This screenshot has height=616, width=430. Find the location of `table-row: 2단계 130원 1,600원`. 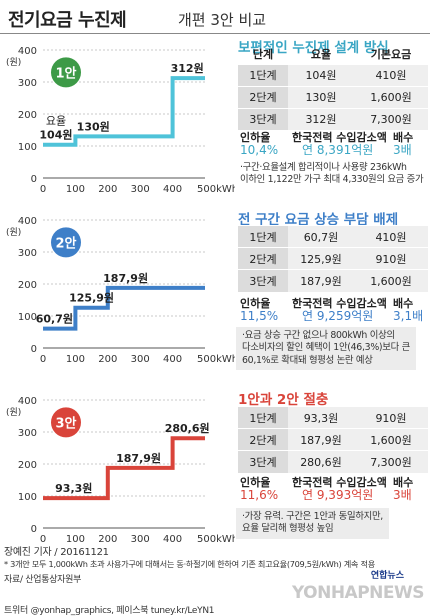

table-row: 2단계 130원 1,600원 is located at coordinates (333, 96).